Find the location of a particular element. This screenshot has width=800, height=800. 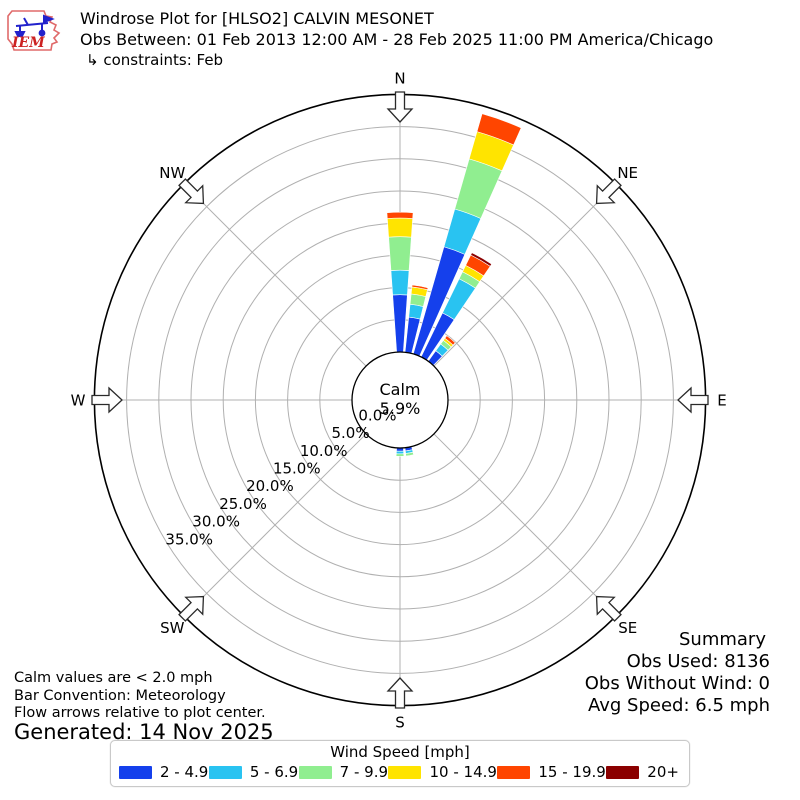

compass-label-w: W is located at coordinates (78, 401).